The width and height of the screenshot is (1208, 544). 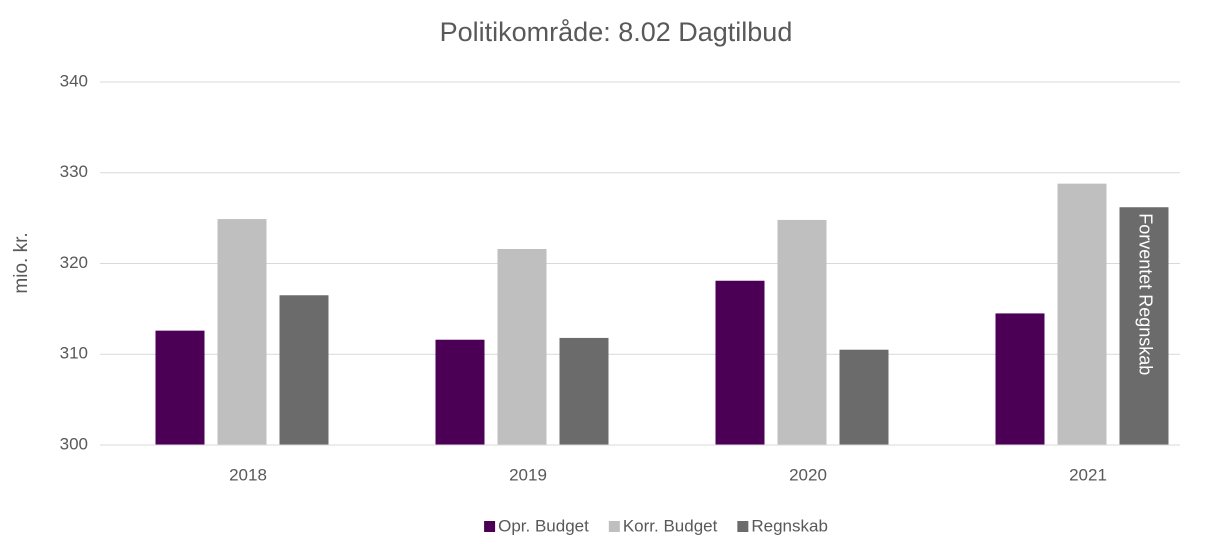 What do you see at coordinates (789, 525) in the screenshot?
I see `legend-label: Regnskab` at bounding box center [789, 525].